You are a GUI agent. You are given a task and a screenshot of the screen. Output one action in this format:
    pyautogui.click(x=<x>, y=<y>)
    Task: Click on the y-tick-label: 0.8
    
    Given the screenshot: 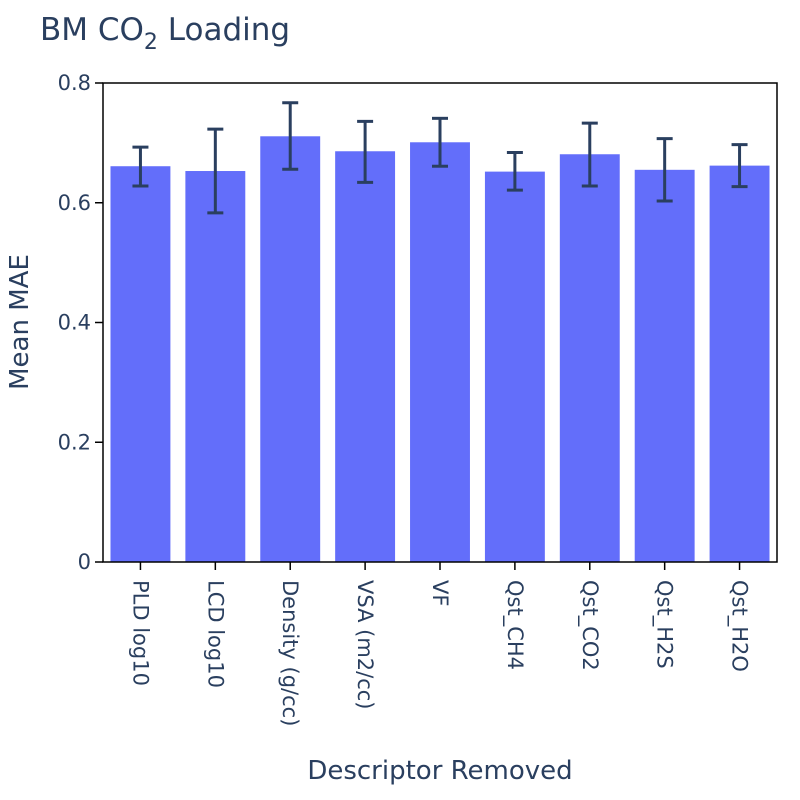 What is the action you would take?
    pyautogui.click(x=74, y=83)
    